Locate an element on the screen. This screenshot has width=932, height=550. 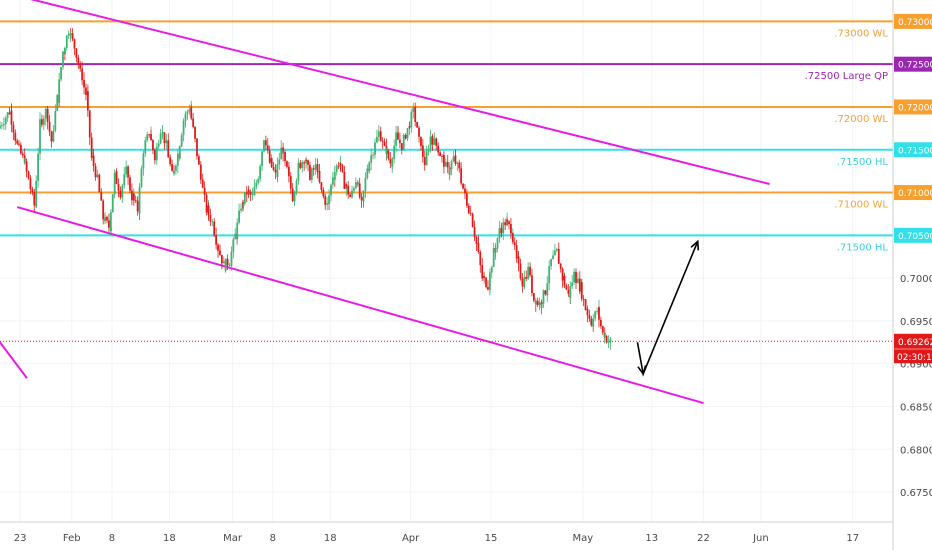
current-price-badge is located at coordinates (913, 341).